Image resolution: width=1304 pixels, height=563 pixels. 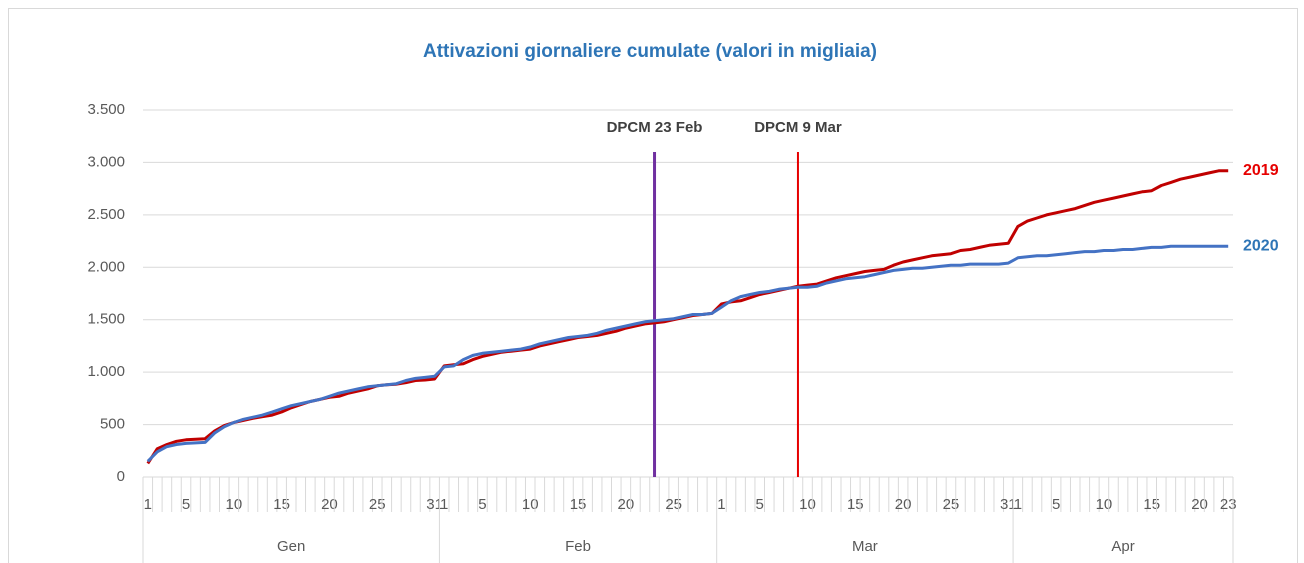 What do you see at coordinates (1261, 170) in the screenshot?
I see `series-label: 2019` at bounding box center [1261, 170].